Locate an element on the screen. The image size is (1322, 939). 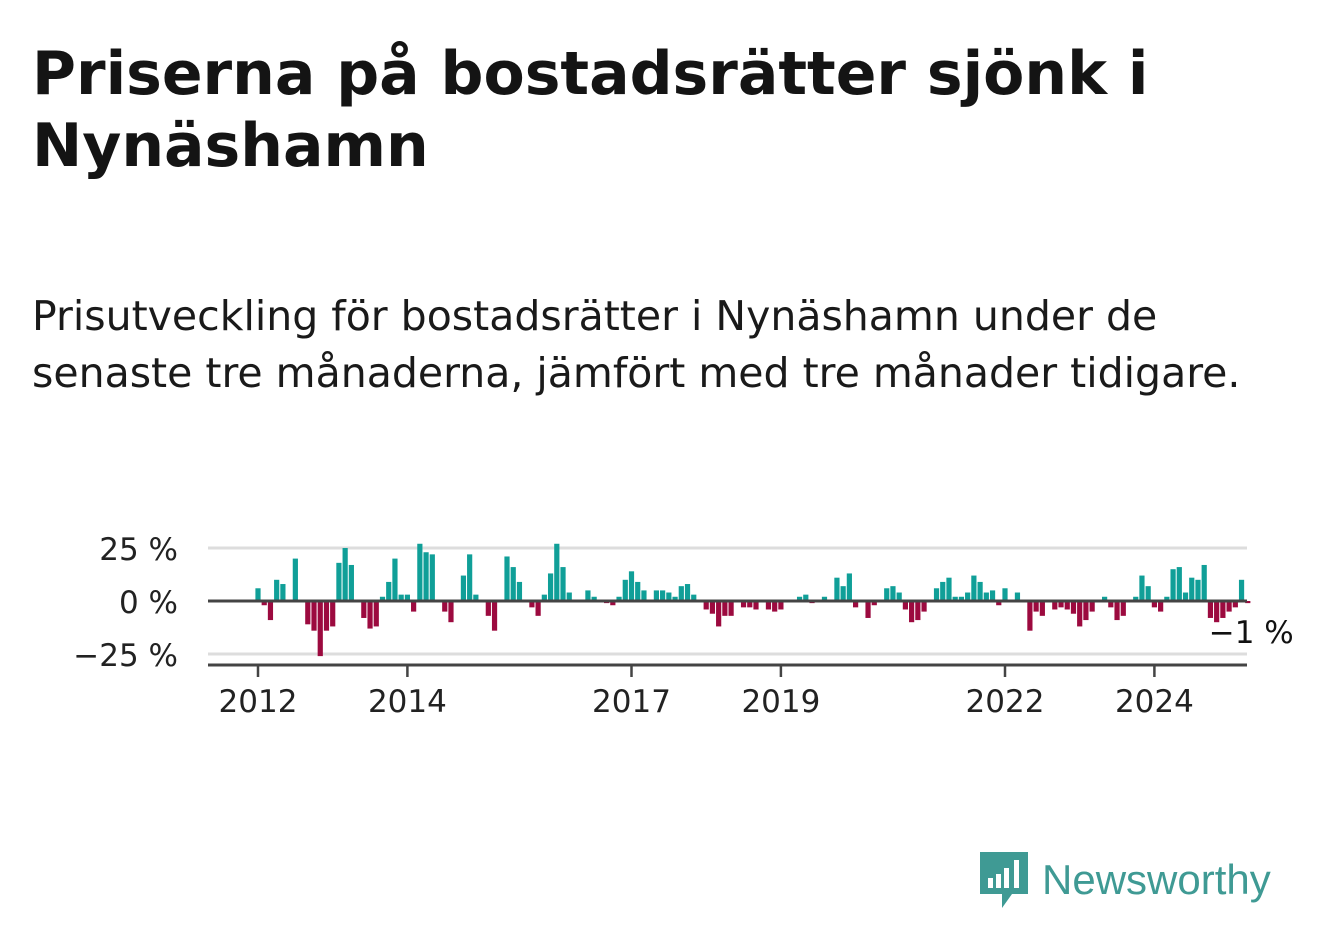
brand-name: Newsworthy is located at coordinates (1156, 879).